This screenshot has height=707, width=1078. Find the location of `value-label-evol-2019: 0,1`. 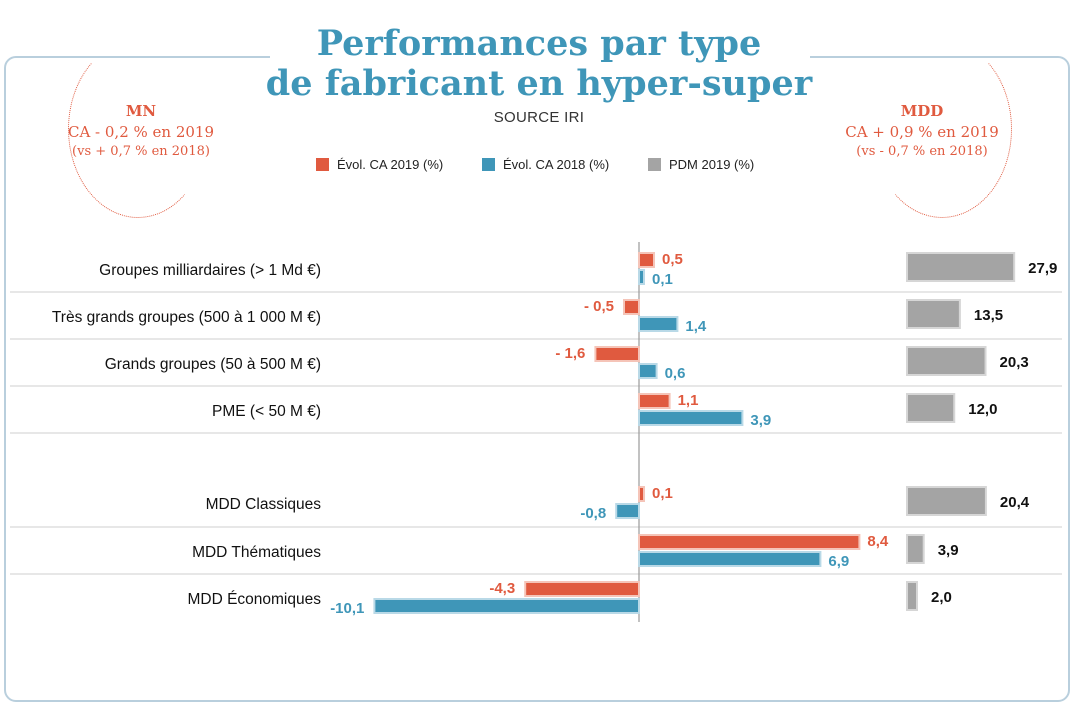

value-label-evol-2019: 0,1 is located at coordinates (662, 493).